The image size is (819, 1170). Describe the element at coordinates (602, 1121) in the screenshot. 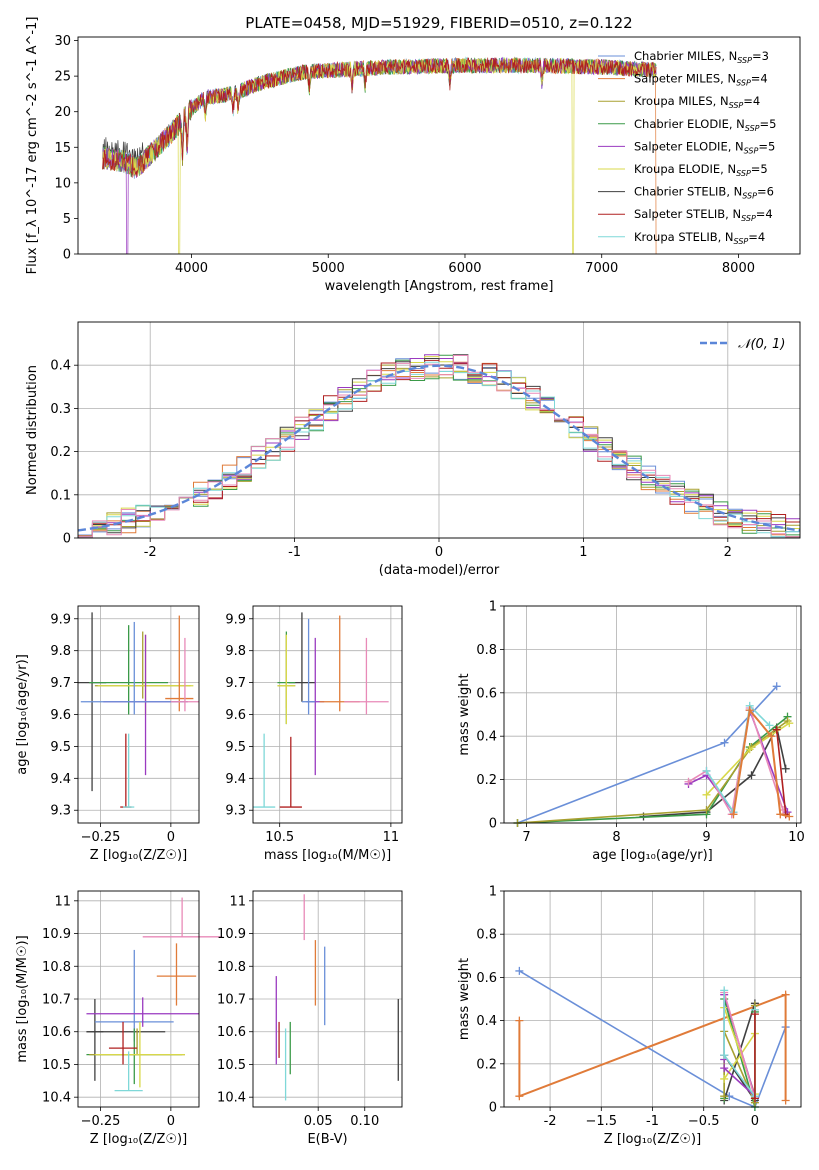

I see `x-tick-label: −1.5` at that location.